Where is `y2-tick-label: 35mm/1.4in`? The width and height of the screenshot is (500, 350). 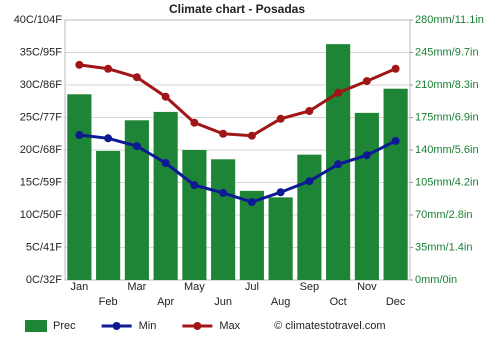 y2-tick-label: 35mm/1.4in is located at coordinates (443, 247).